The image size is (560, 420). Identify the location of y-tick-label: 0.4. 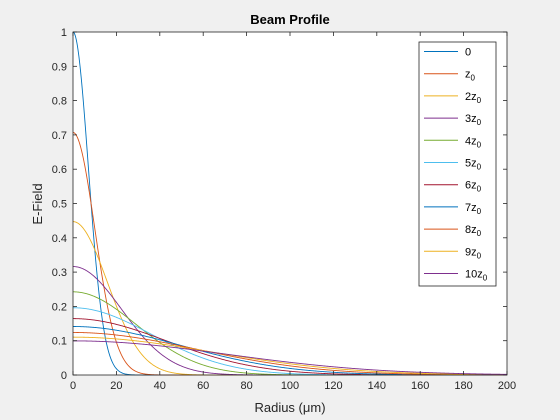
(59, 239).